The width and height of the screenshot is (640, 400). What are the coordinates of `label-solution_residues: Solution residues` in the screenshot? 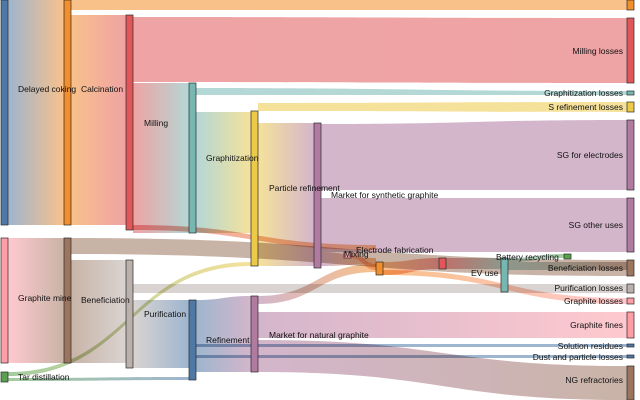 It's located at (590, 346).